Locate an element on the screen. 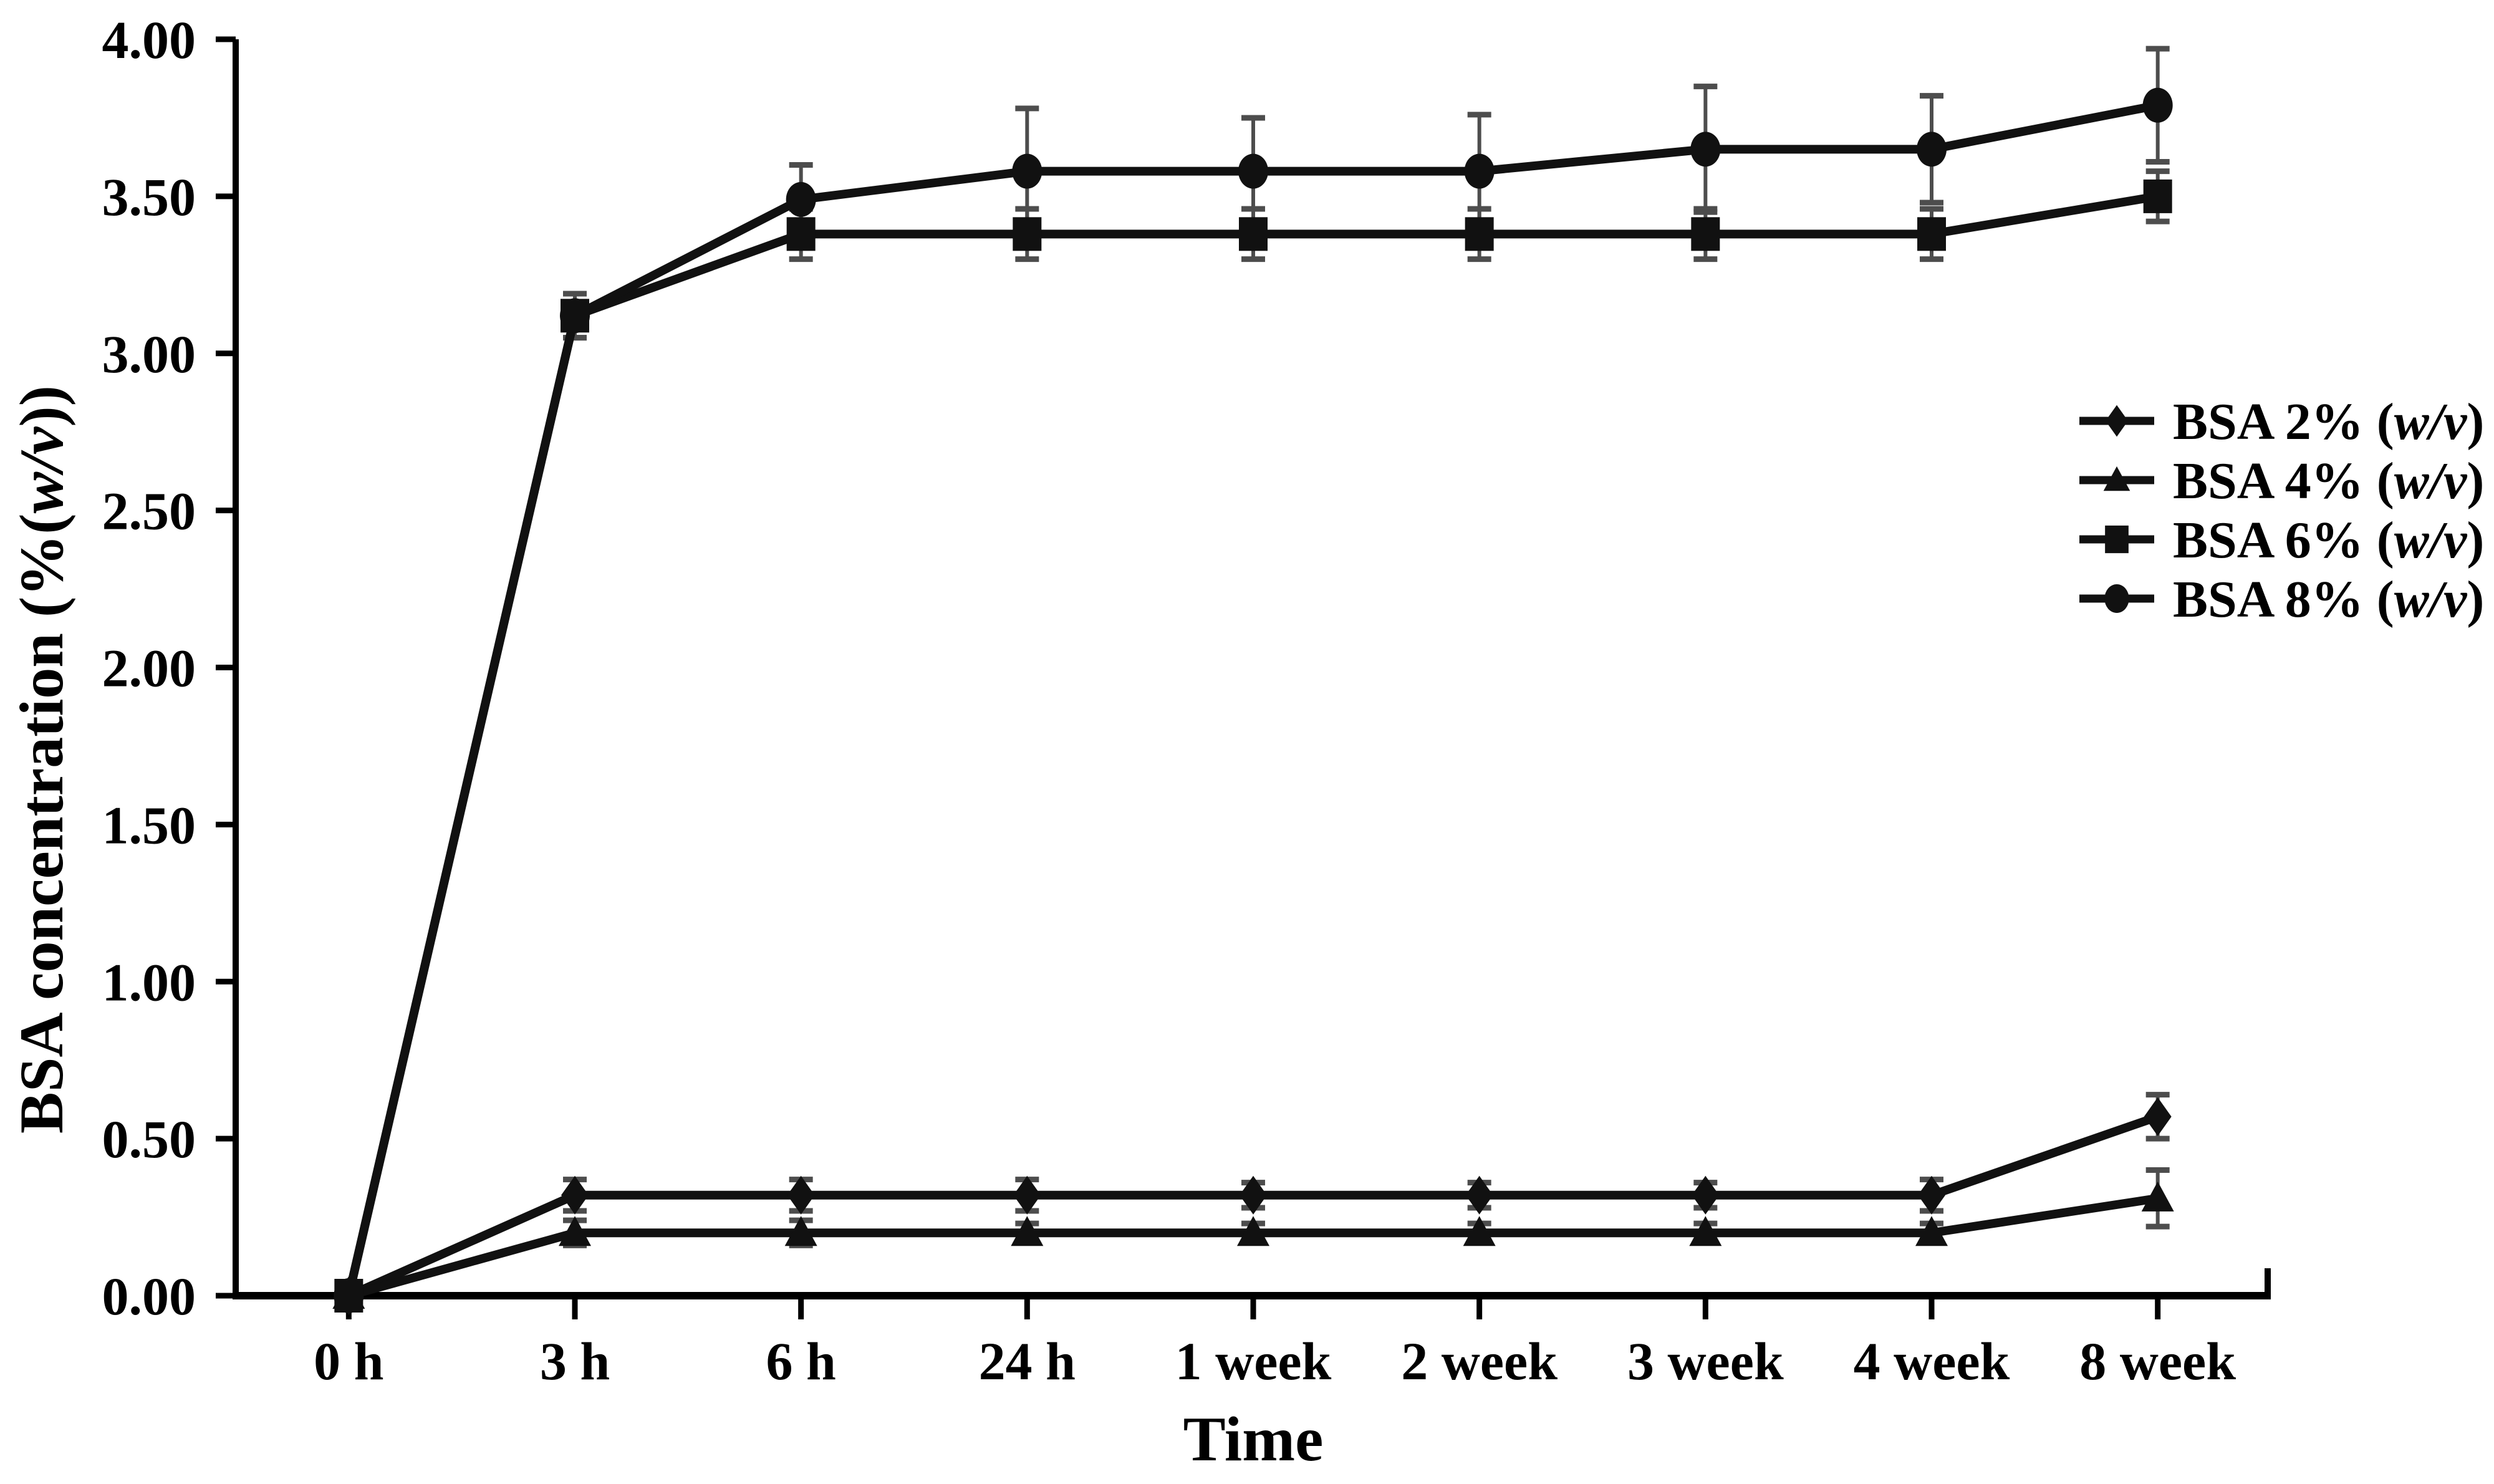 The width and height of the screenshot is (2494, 1484). legend-label: BSA 2% (w/v) is located at coordinates (2329, 422).